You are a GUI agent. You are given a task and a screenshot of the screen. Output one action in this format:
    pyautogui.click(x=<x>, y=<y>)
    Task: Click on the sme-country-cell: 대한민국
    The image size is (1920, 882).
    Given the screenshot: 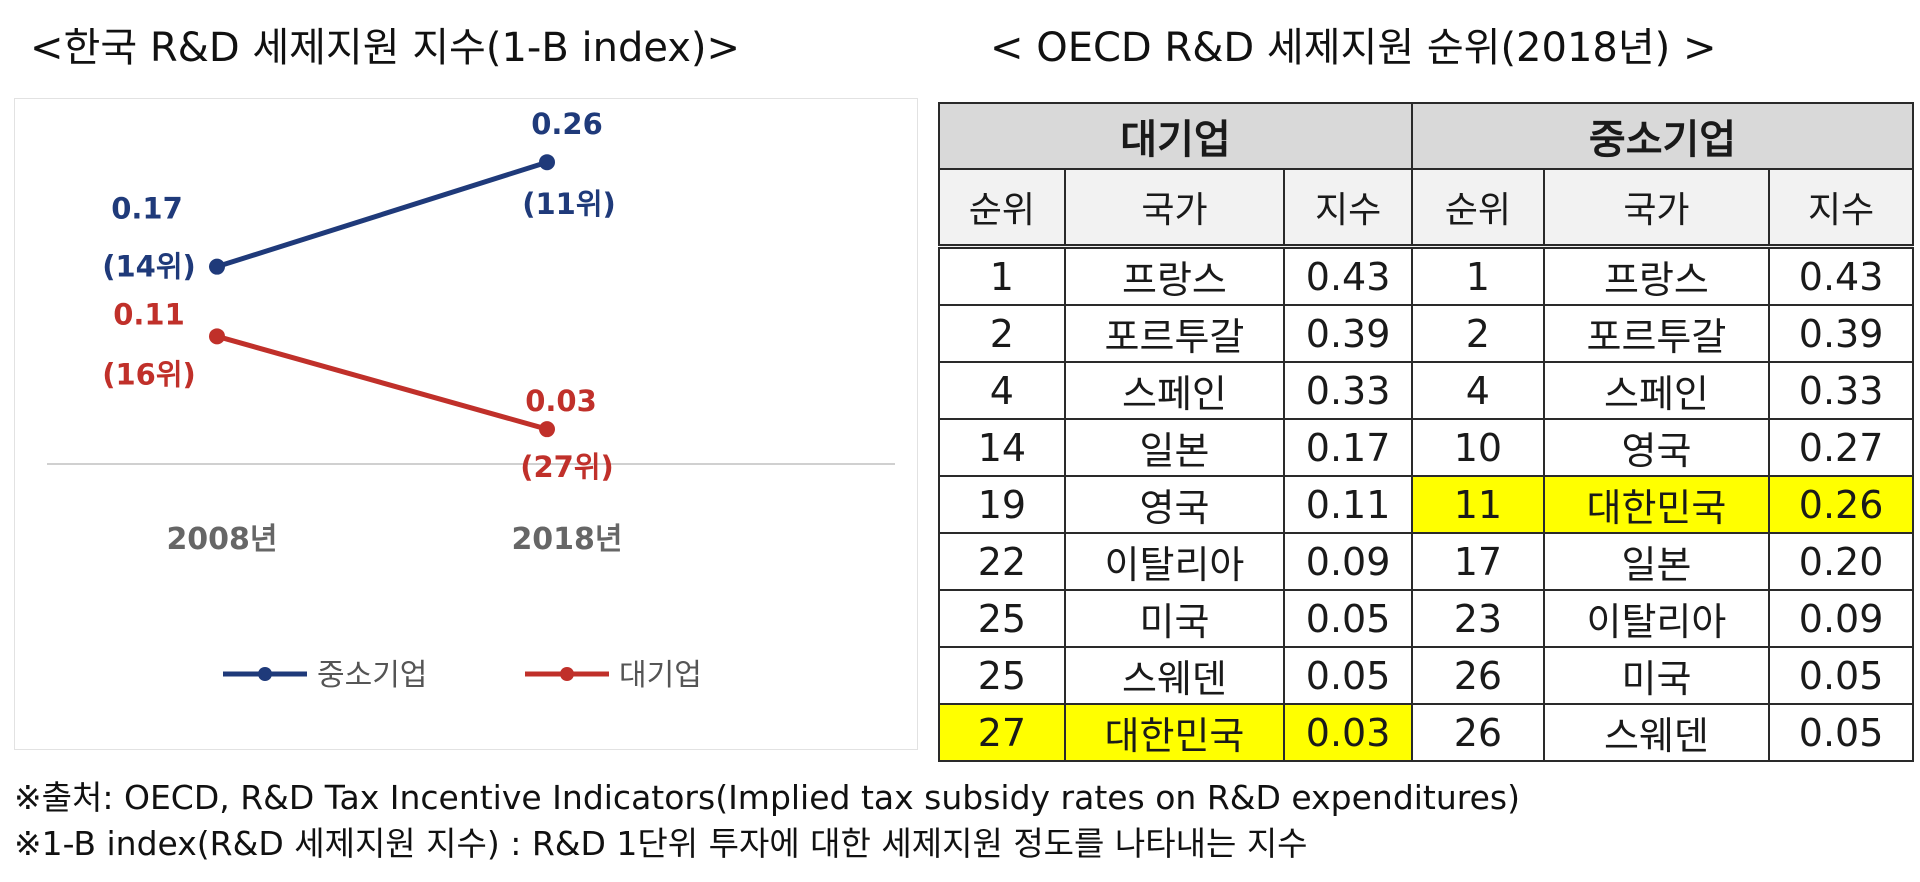 What is the action you would take?
    pyautogui.click(x=1656, y=504)
    